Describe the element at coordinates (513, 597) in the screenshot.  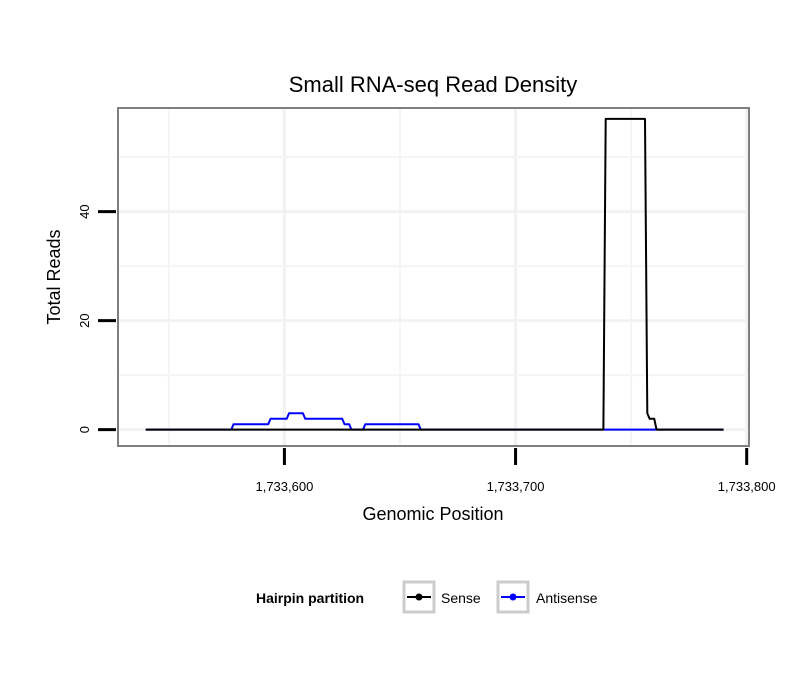
I see `legend-dot-antisense` at that location.